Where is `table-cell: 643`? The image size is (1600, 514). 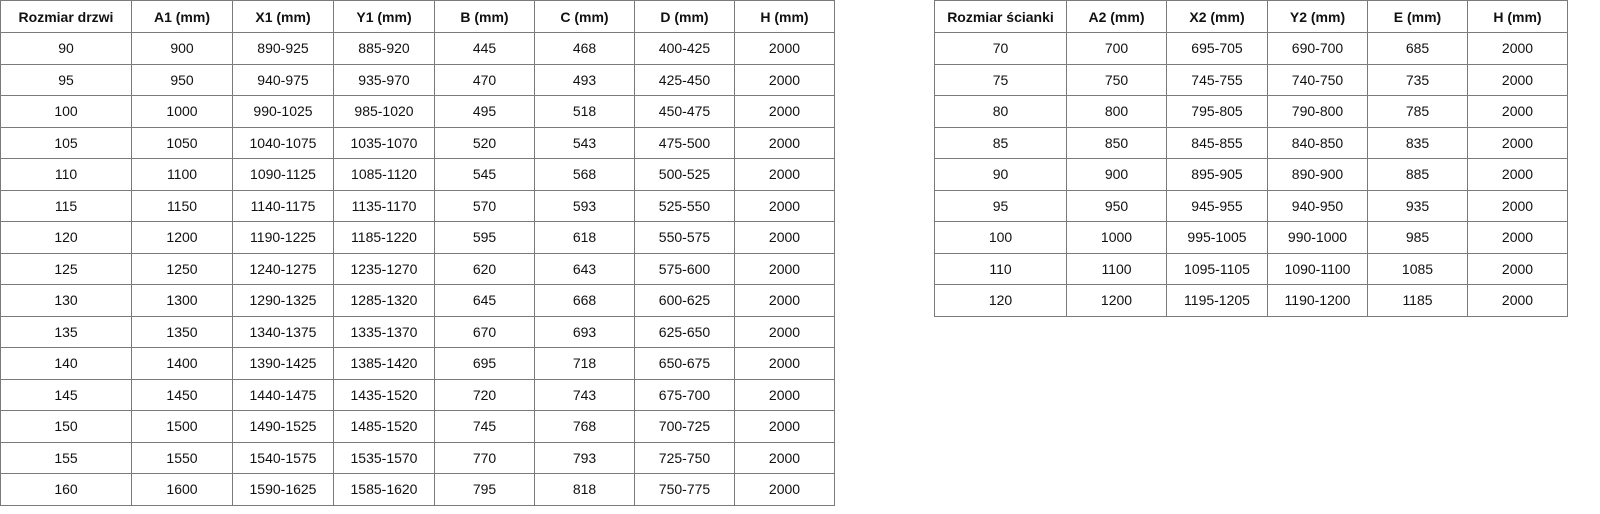 table-cell: 643 is located at coordinates (584, 268).